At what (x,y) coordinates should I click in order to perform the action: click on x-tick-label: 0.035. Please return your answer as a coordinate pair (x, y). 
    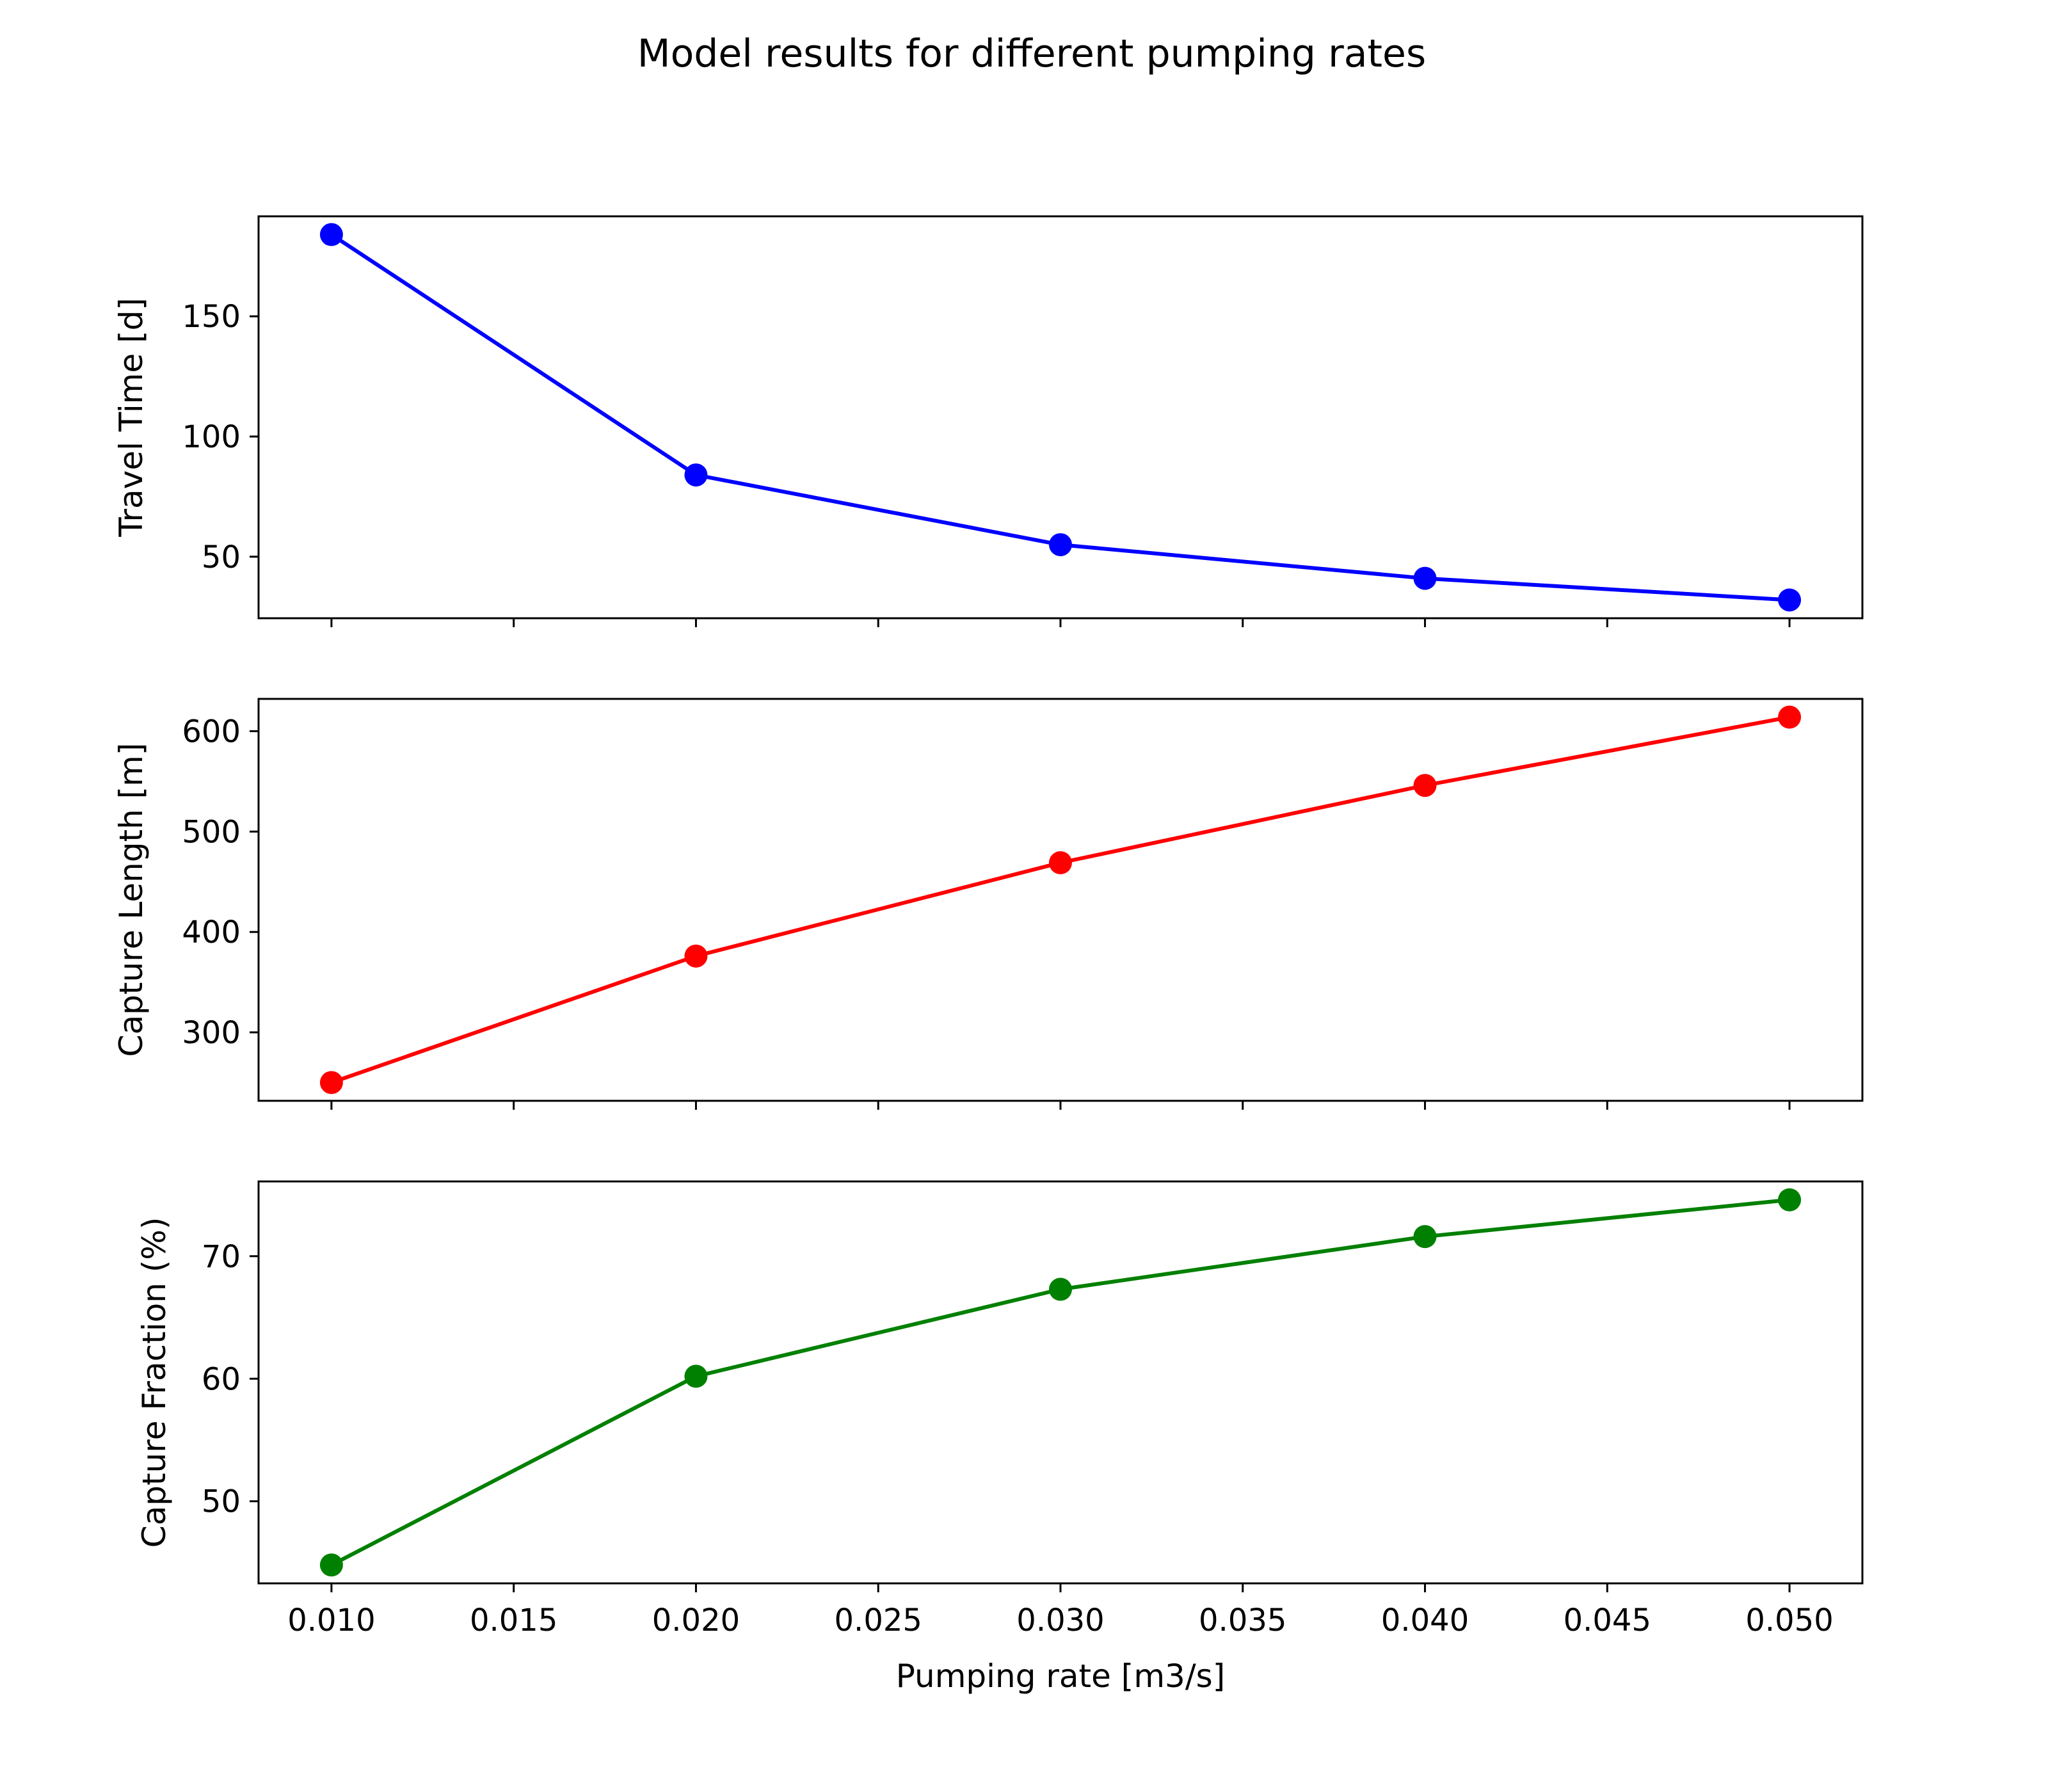
    Looking at the image, I should click on (1242, 1620).